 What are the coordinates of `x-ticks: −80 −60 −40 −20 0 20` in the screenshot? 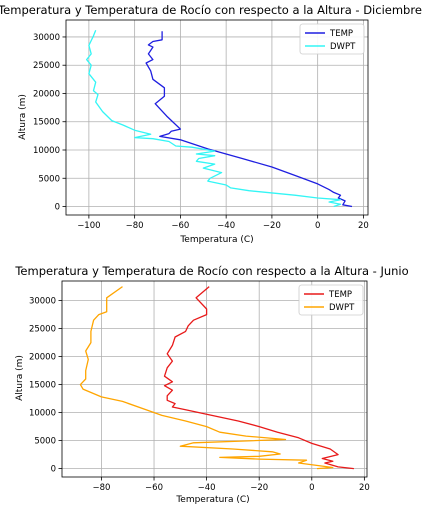 It's located at (231, 485).